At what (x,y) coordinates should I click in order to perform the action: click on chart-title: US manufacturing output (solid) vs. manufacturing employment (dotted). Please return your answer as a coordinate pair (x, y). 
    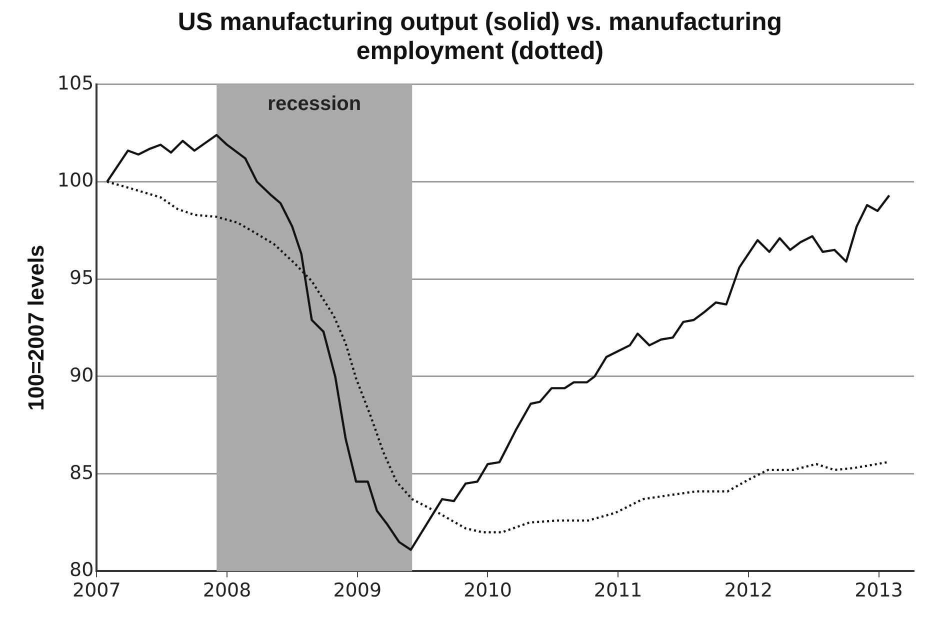
    Looking at the image, I should click on (480, 37).